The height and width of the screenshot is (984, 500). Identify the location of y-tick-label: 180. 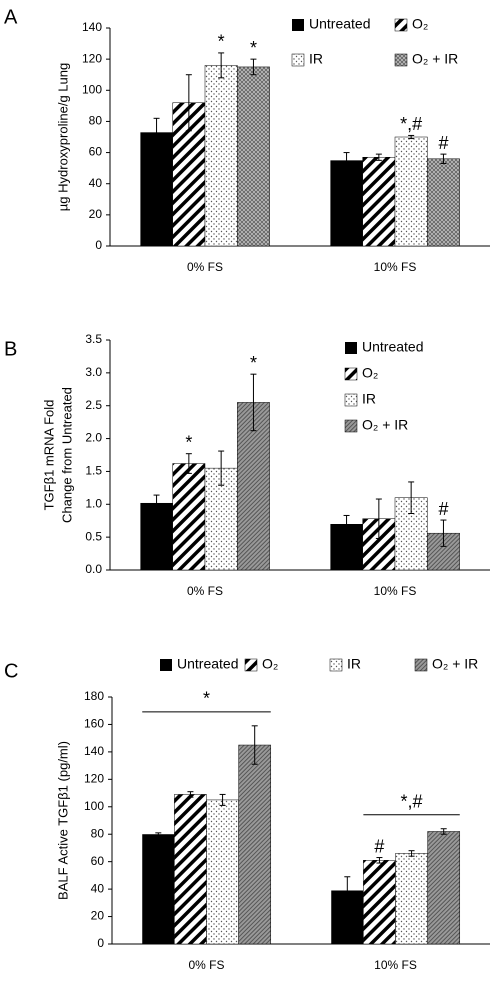
(94, 696).